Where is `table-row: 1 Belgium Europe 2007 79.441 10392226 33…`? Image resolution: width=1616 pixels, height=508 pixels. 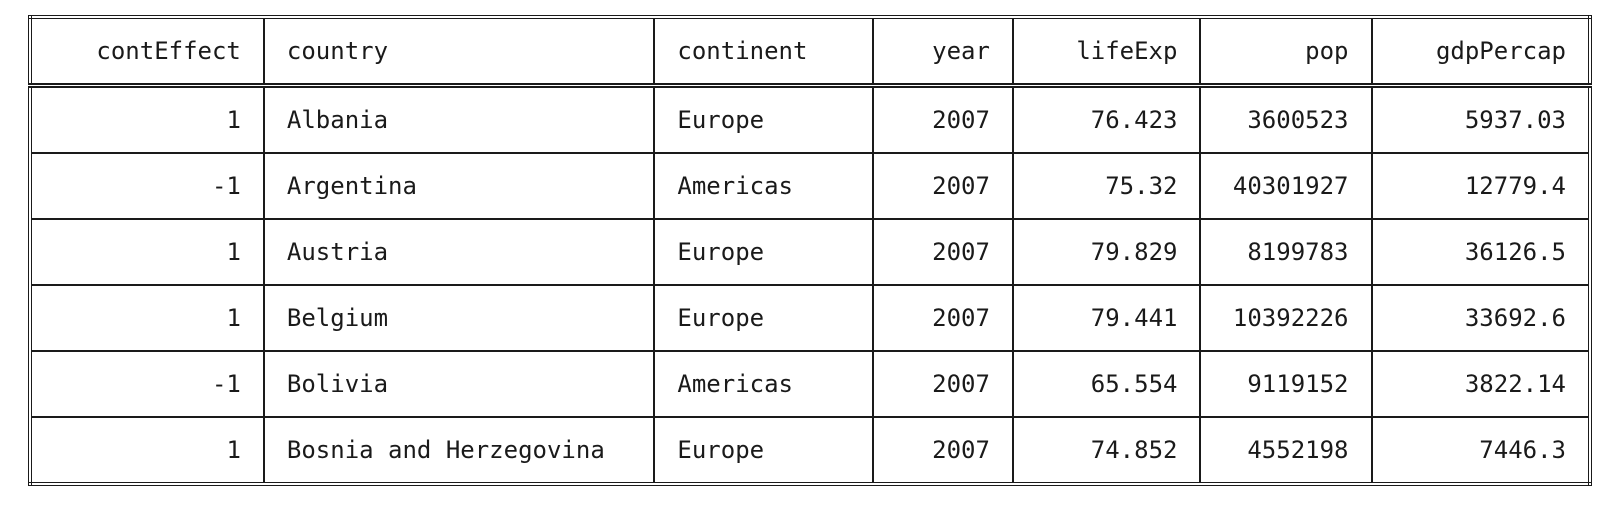
table-row: 1 Belgium Europe 2007 79.441 10392226 33… is located at coordinates (810, 318).